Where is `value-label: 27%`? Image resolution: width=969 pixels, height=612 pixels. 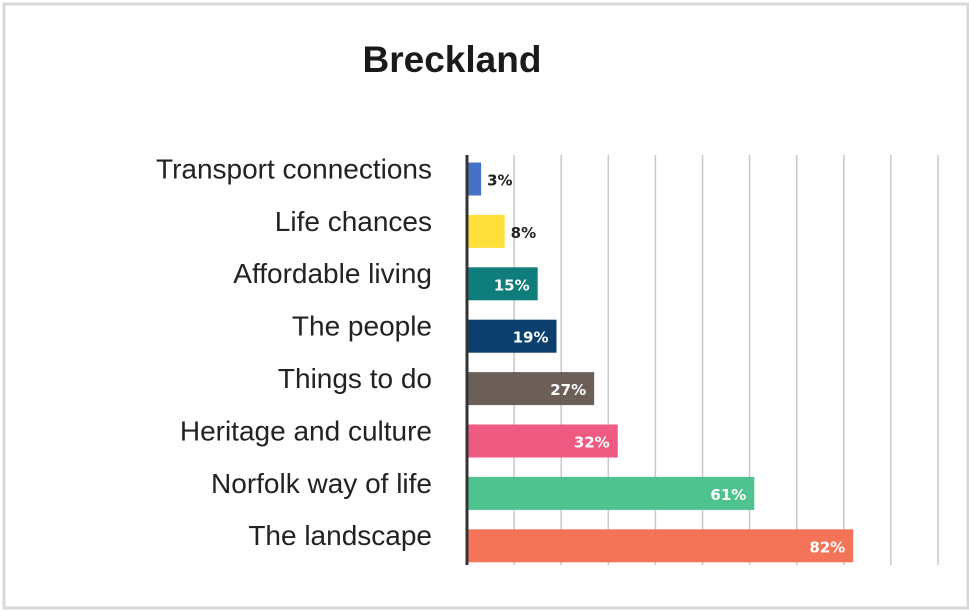
value-label: 27% is located at coordinates (568, 390).